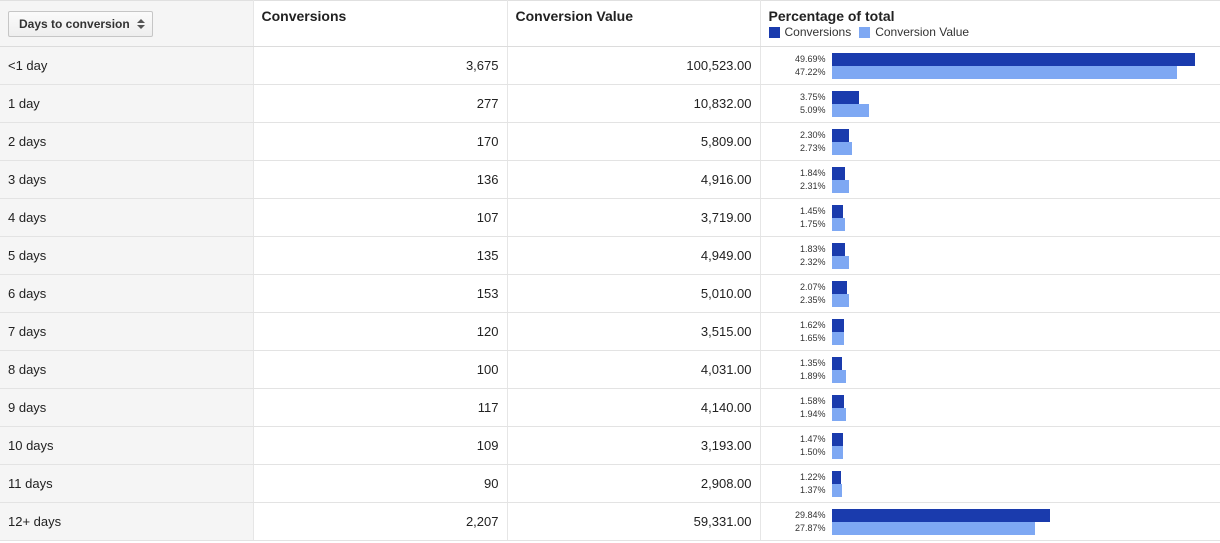  Describe the element at coordinates (127, 179) in the screenshot. I see `row-days-label: 3 days` at that location.